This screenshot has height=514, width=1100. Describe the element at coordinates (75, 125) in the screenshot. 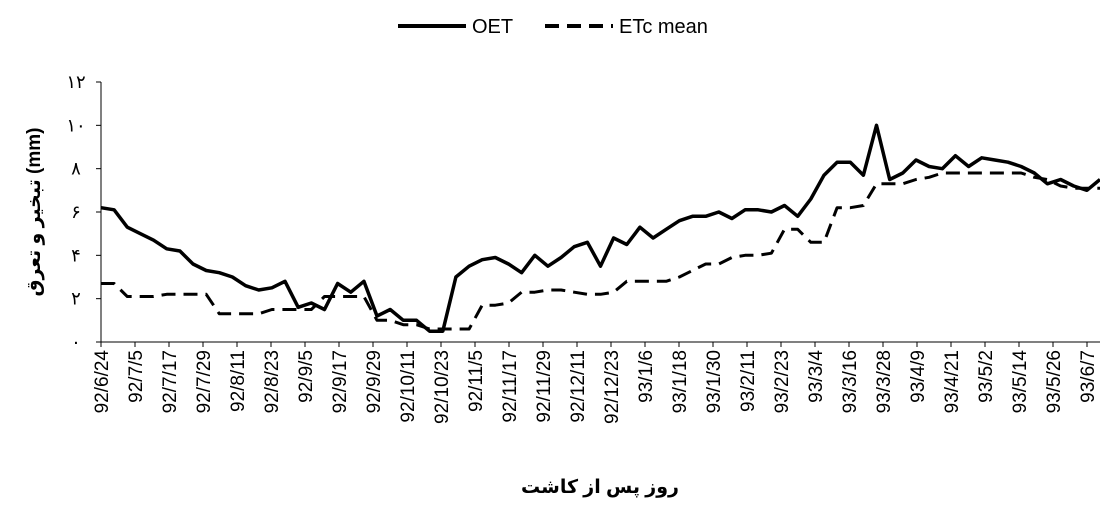

I see `y-tick-label: ۱۰` at that location.